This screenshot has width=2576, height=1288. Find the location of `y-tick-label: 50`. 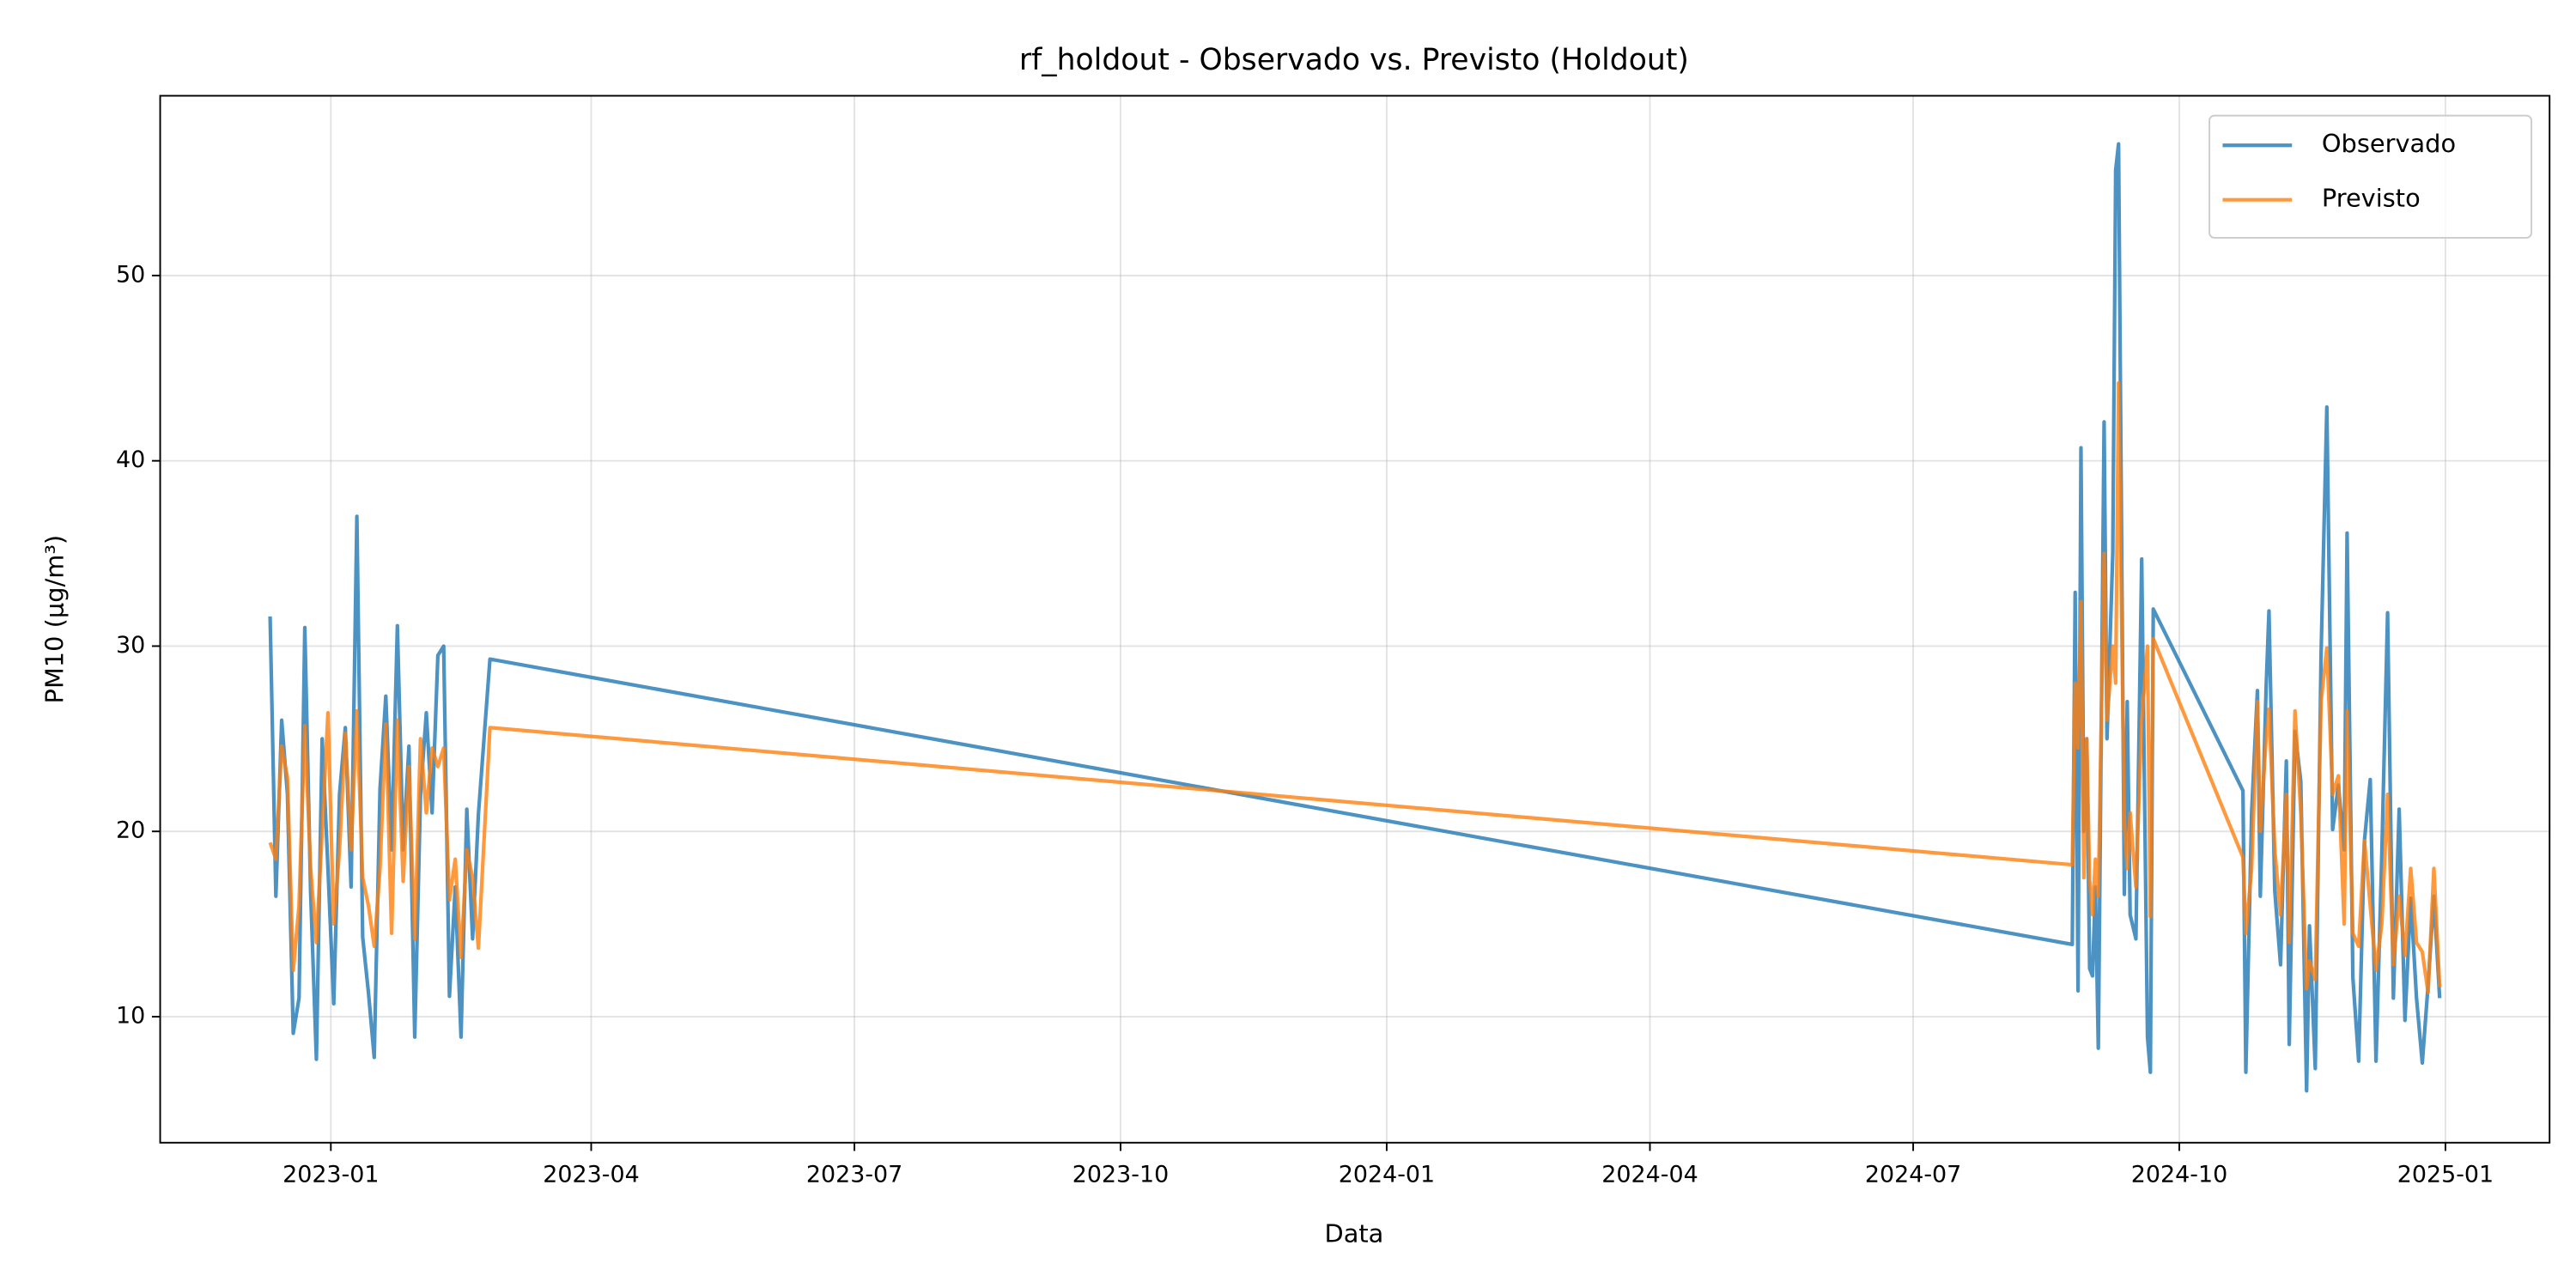

y-tick-label: 50 is located at coordinates (130, 274).